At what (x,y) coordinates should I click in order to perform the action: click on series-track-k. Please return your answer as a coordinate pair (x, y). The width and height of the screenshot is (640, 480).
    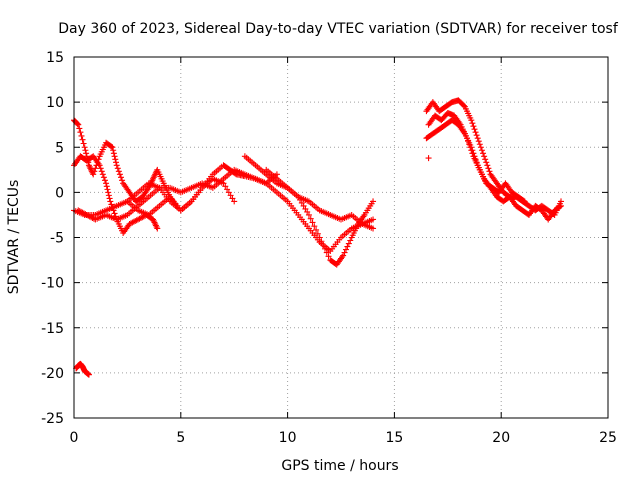
    Looking at the image, I should click on (82, 369).